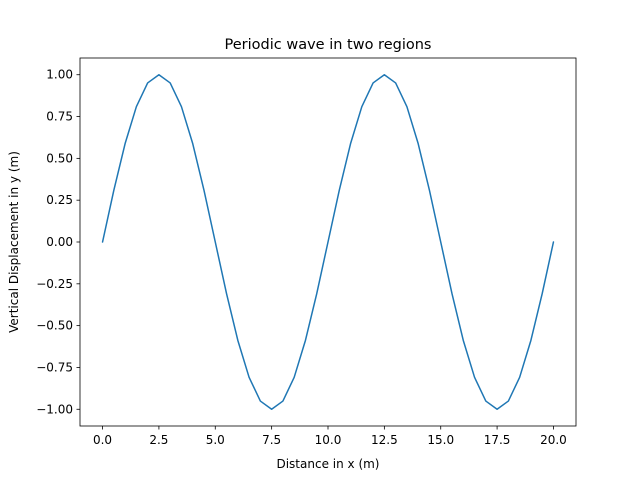  Describe the element at coordinates (440, 440) in the screenshot. I see `x-tick-label: 15.0` at that location.